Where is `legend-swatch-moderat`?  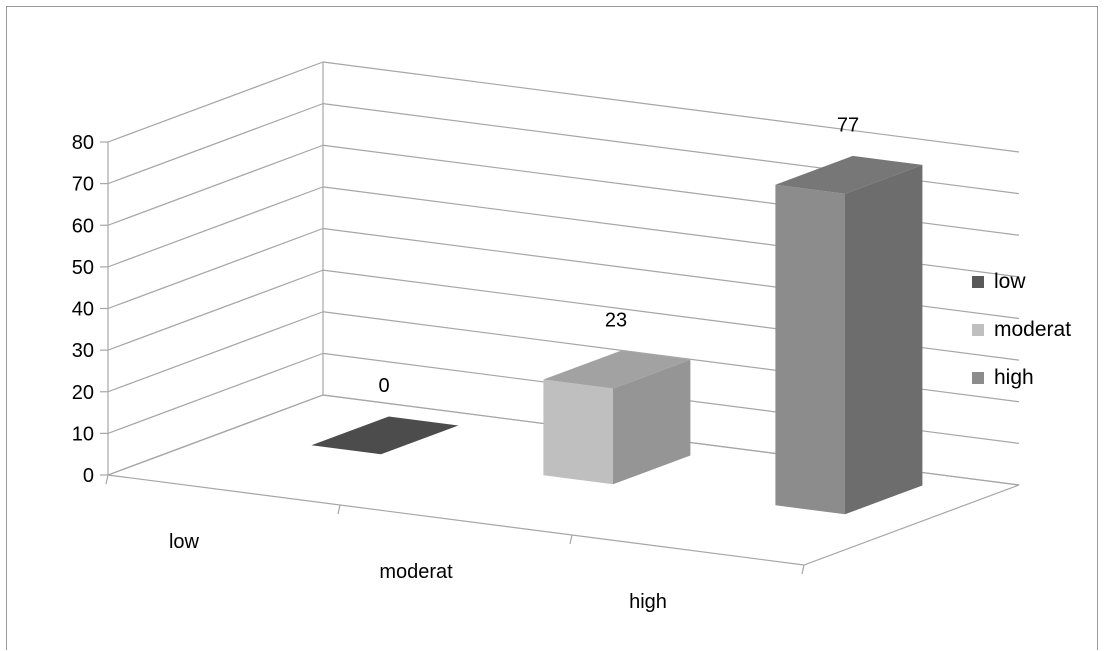
legend-swatch-moderat is located at coordinates (978, 330).